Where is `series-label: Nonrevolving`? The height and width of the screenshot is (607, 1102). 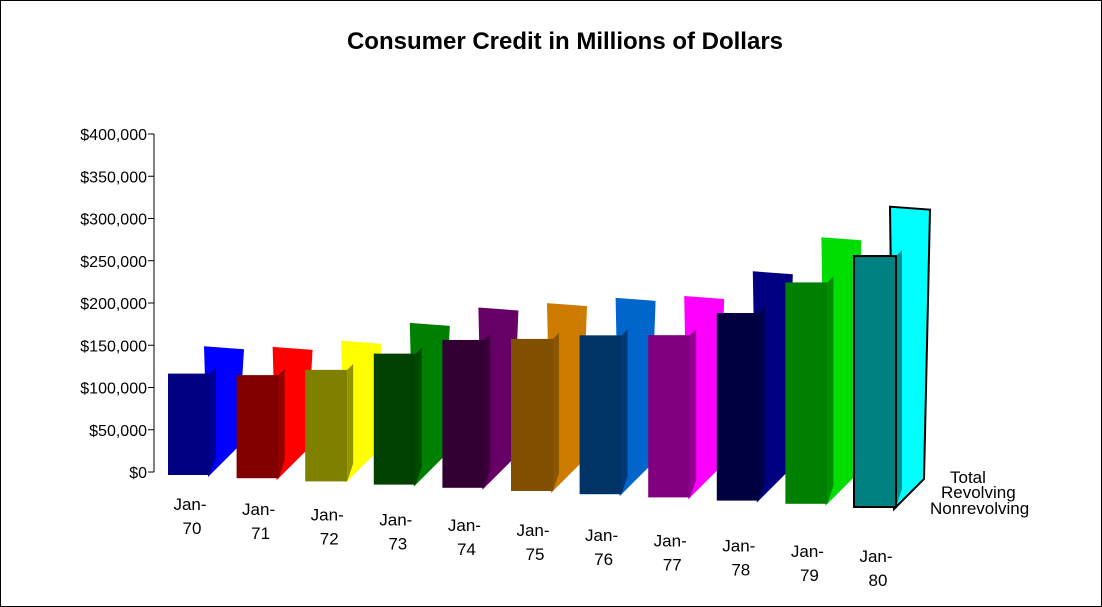 series-label: Nonrevolving is located at coordinates (979, 508).